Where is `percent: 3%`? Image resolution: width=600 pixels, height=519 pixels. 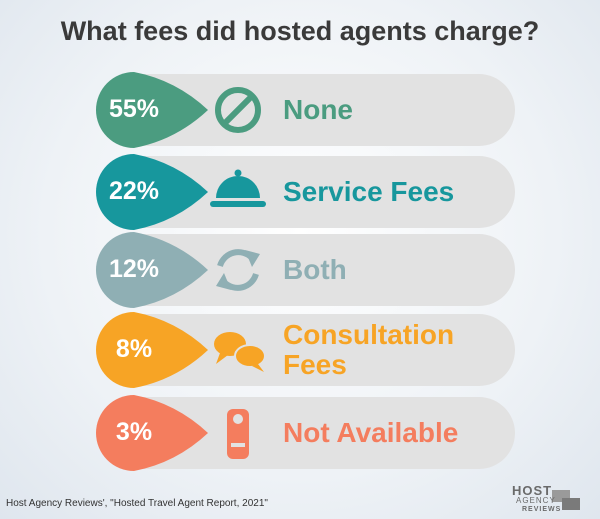
percent: 3% is located at coordinates (134, 432).